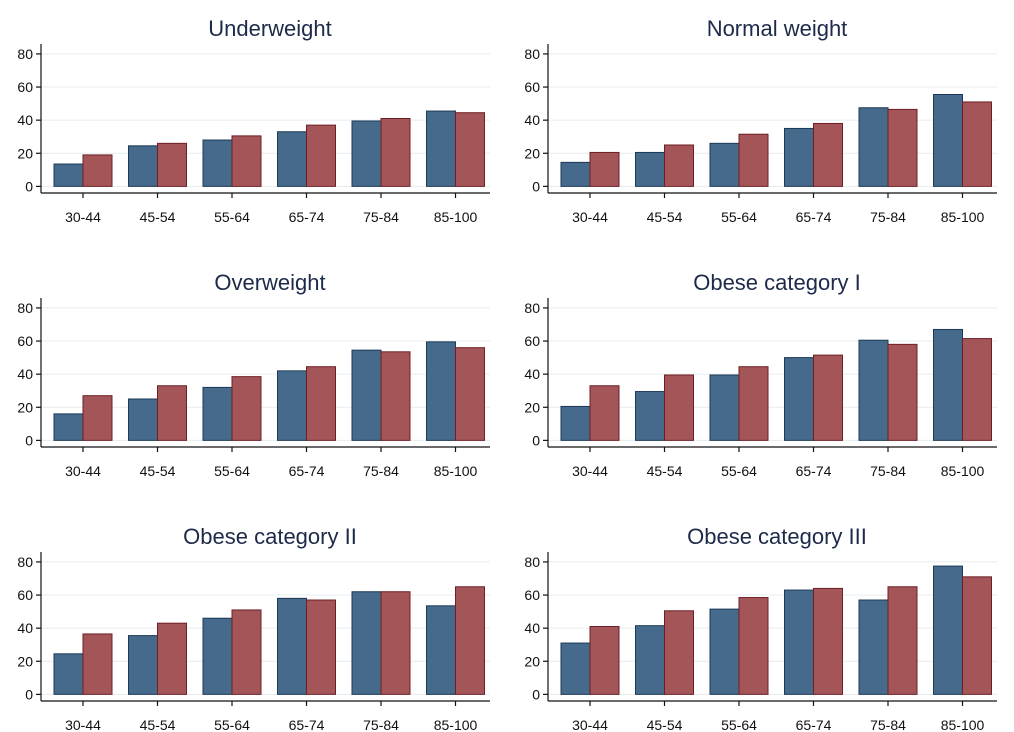  I want to click on chart-title: Underweight, so click(270, 28).